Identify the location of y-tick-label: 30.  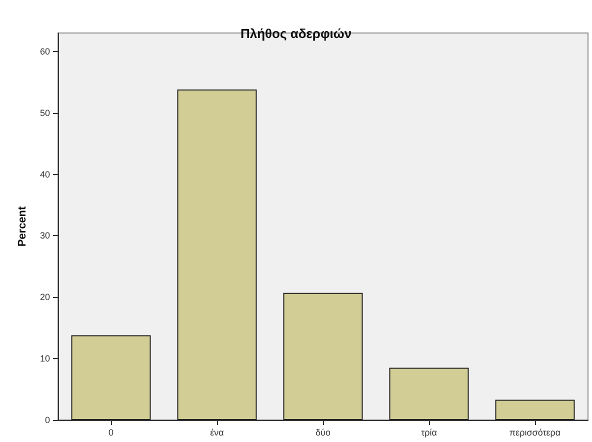
(45, 235).